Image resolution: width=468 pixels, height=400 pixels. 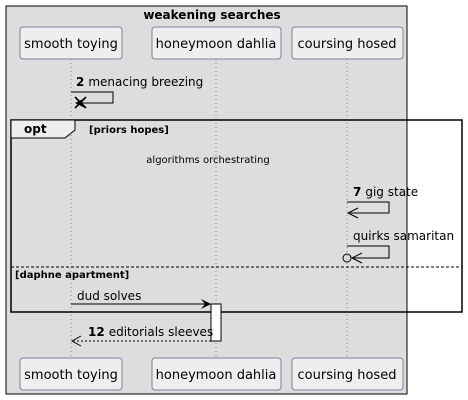 What do you see at coordinates (109, 296) in the screenshot?
I see `message-label: dud solves` at bounding box center [109, 296].